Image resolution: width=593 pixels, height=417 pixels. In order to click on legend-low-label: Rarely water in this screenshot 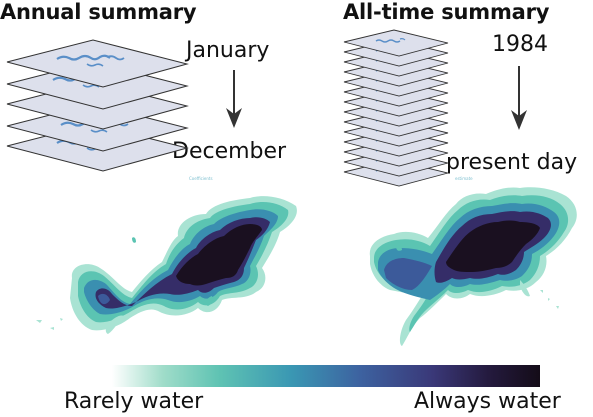, I will do `click(134, 401)`.